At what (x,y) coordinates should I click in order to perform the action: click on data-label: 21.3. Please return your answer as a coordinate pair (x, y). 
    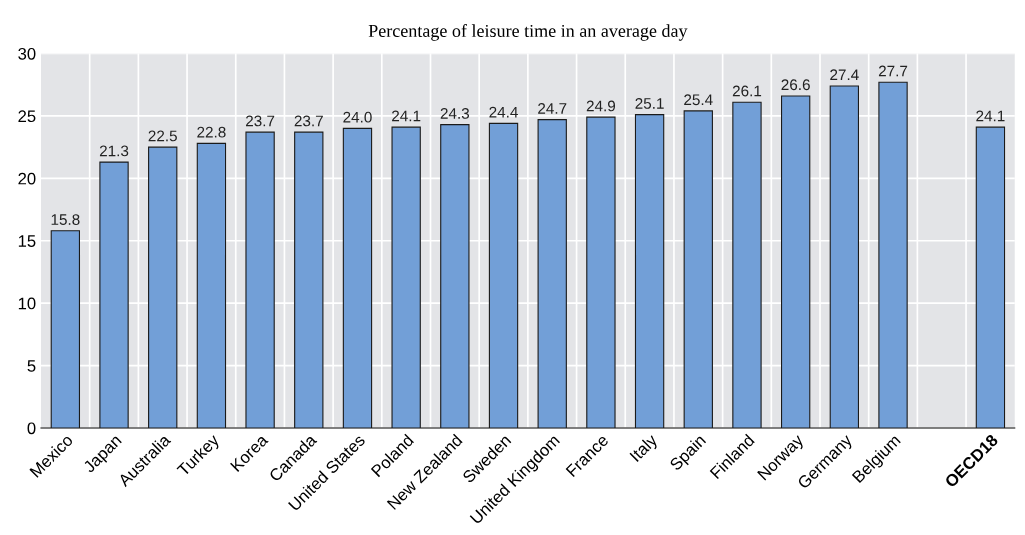
    Looking at the image, I should click on (114, 151).